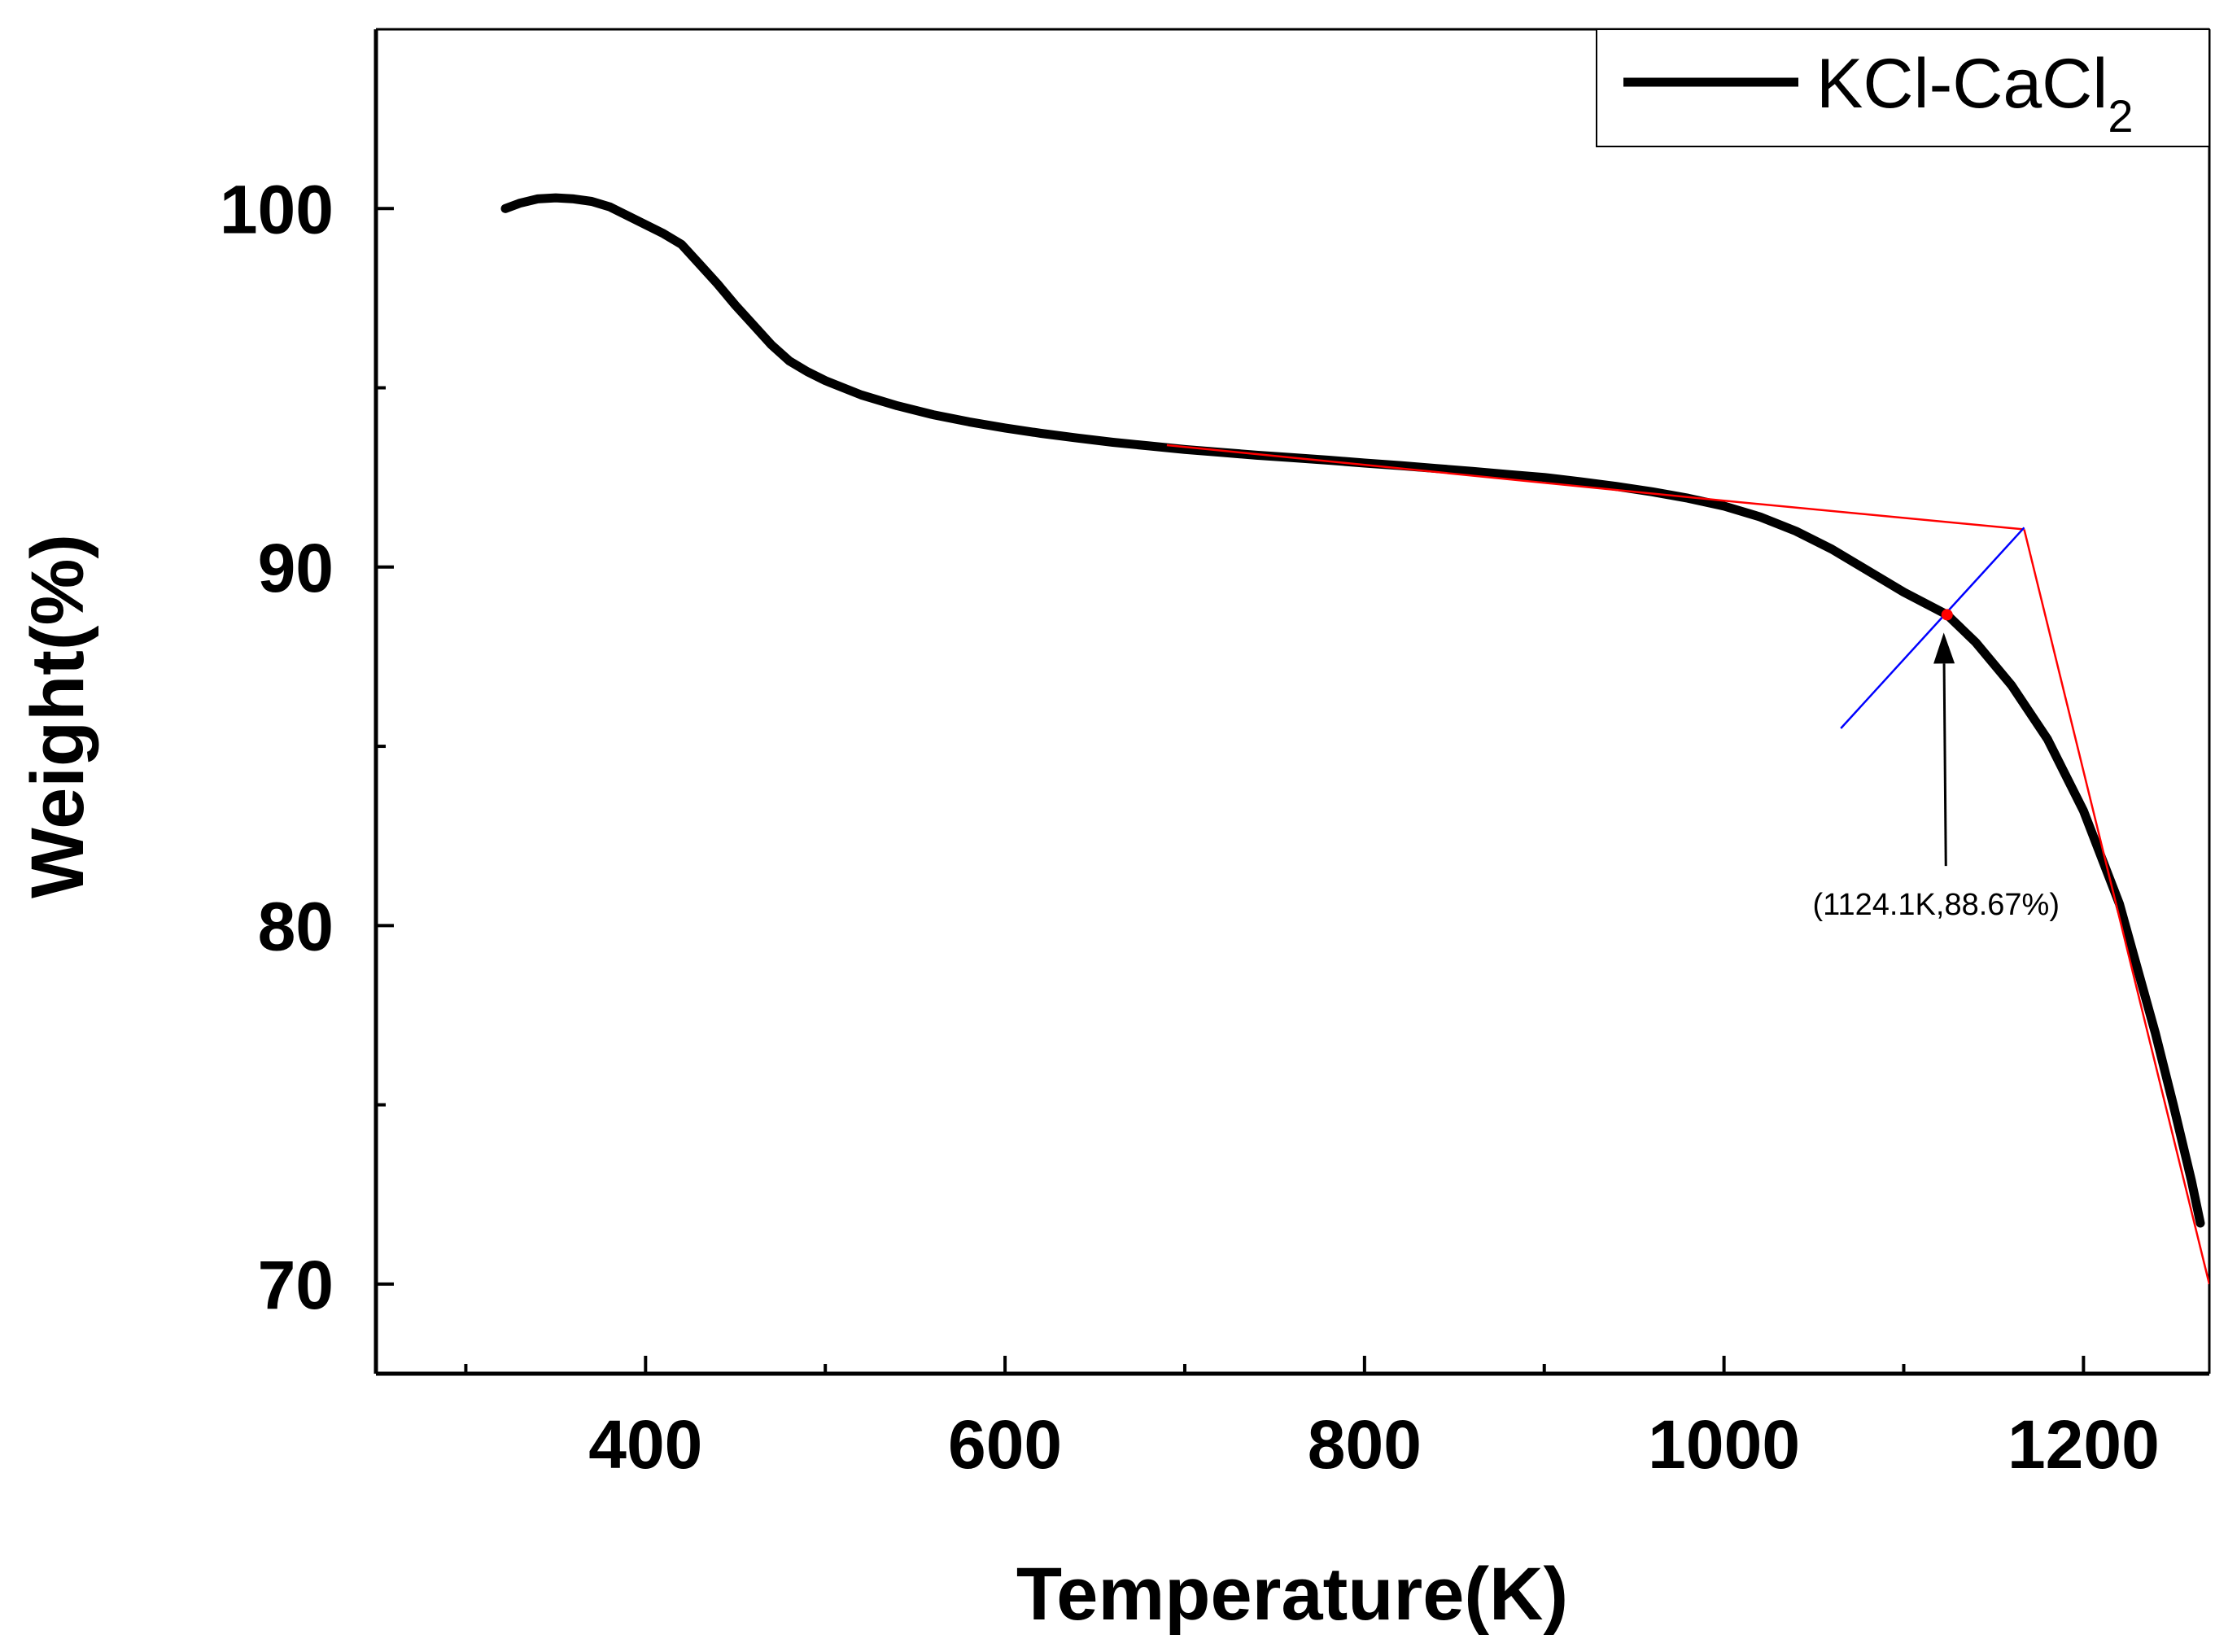  What do you see at coordinates (1962, 84) in the screenshot?
I see `legend-label-main: KCl-CaCl` at bounding box center [1962, 84].